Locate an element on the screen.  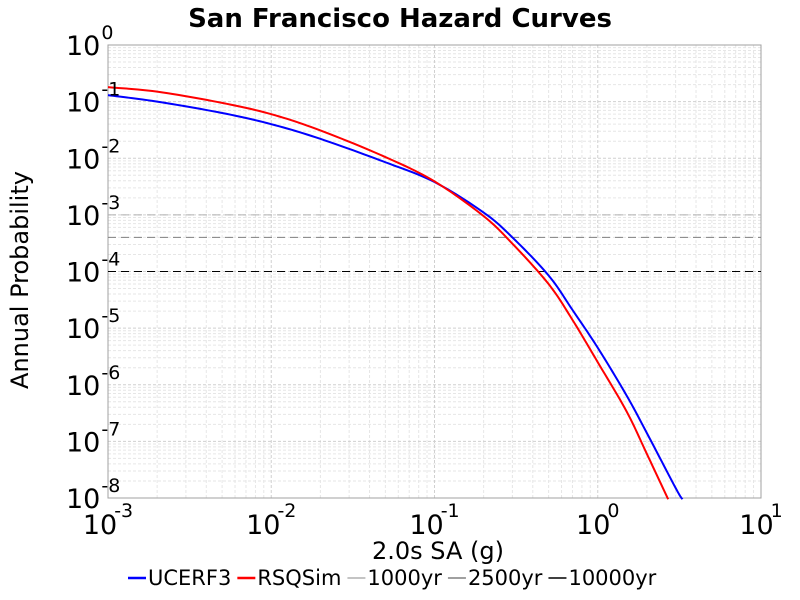
legend-label-1000yr: 1000yr is located at coordinates (404, 578).